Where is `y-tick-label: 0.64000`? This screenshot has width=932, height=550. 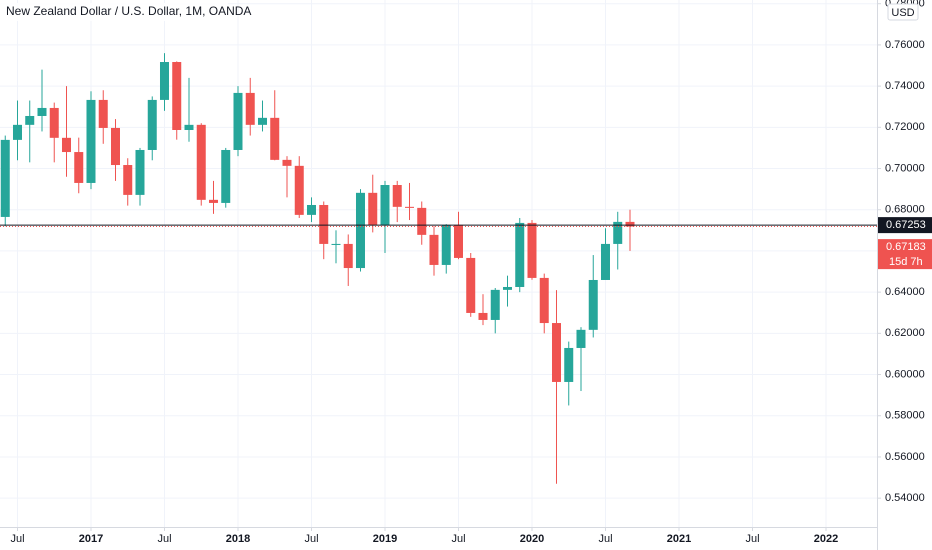 y-tick-label: 0.64000 is located at coordinates (905, 292).